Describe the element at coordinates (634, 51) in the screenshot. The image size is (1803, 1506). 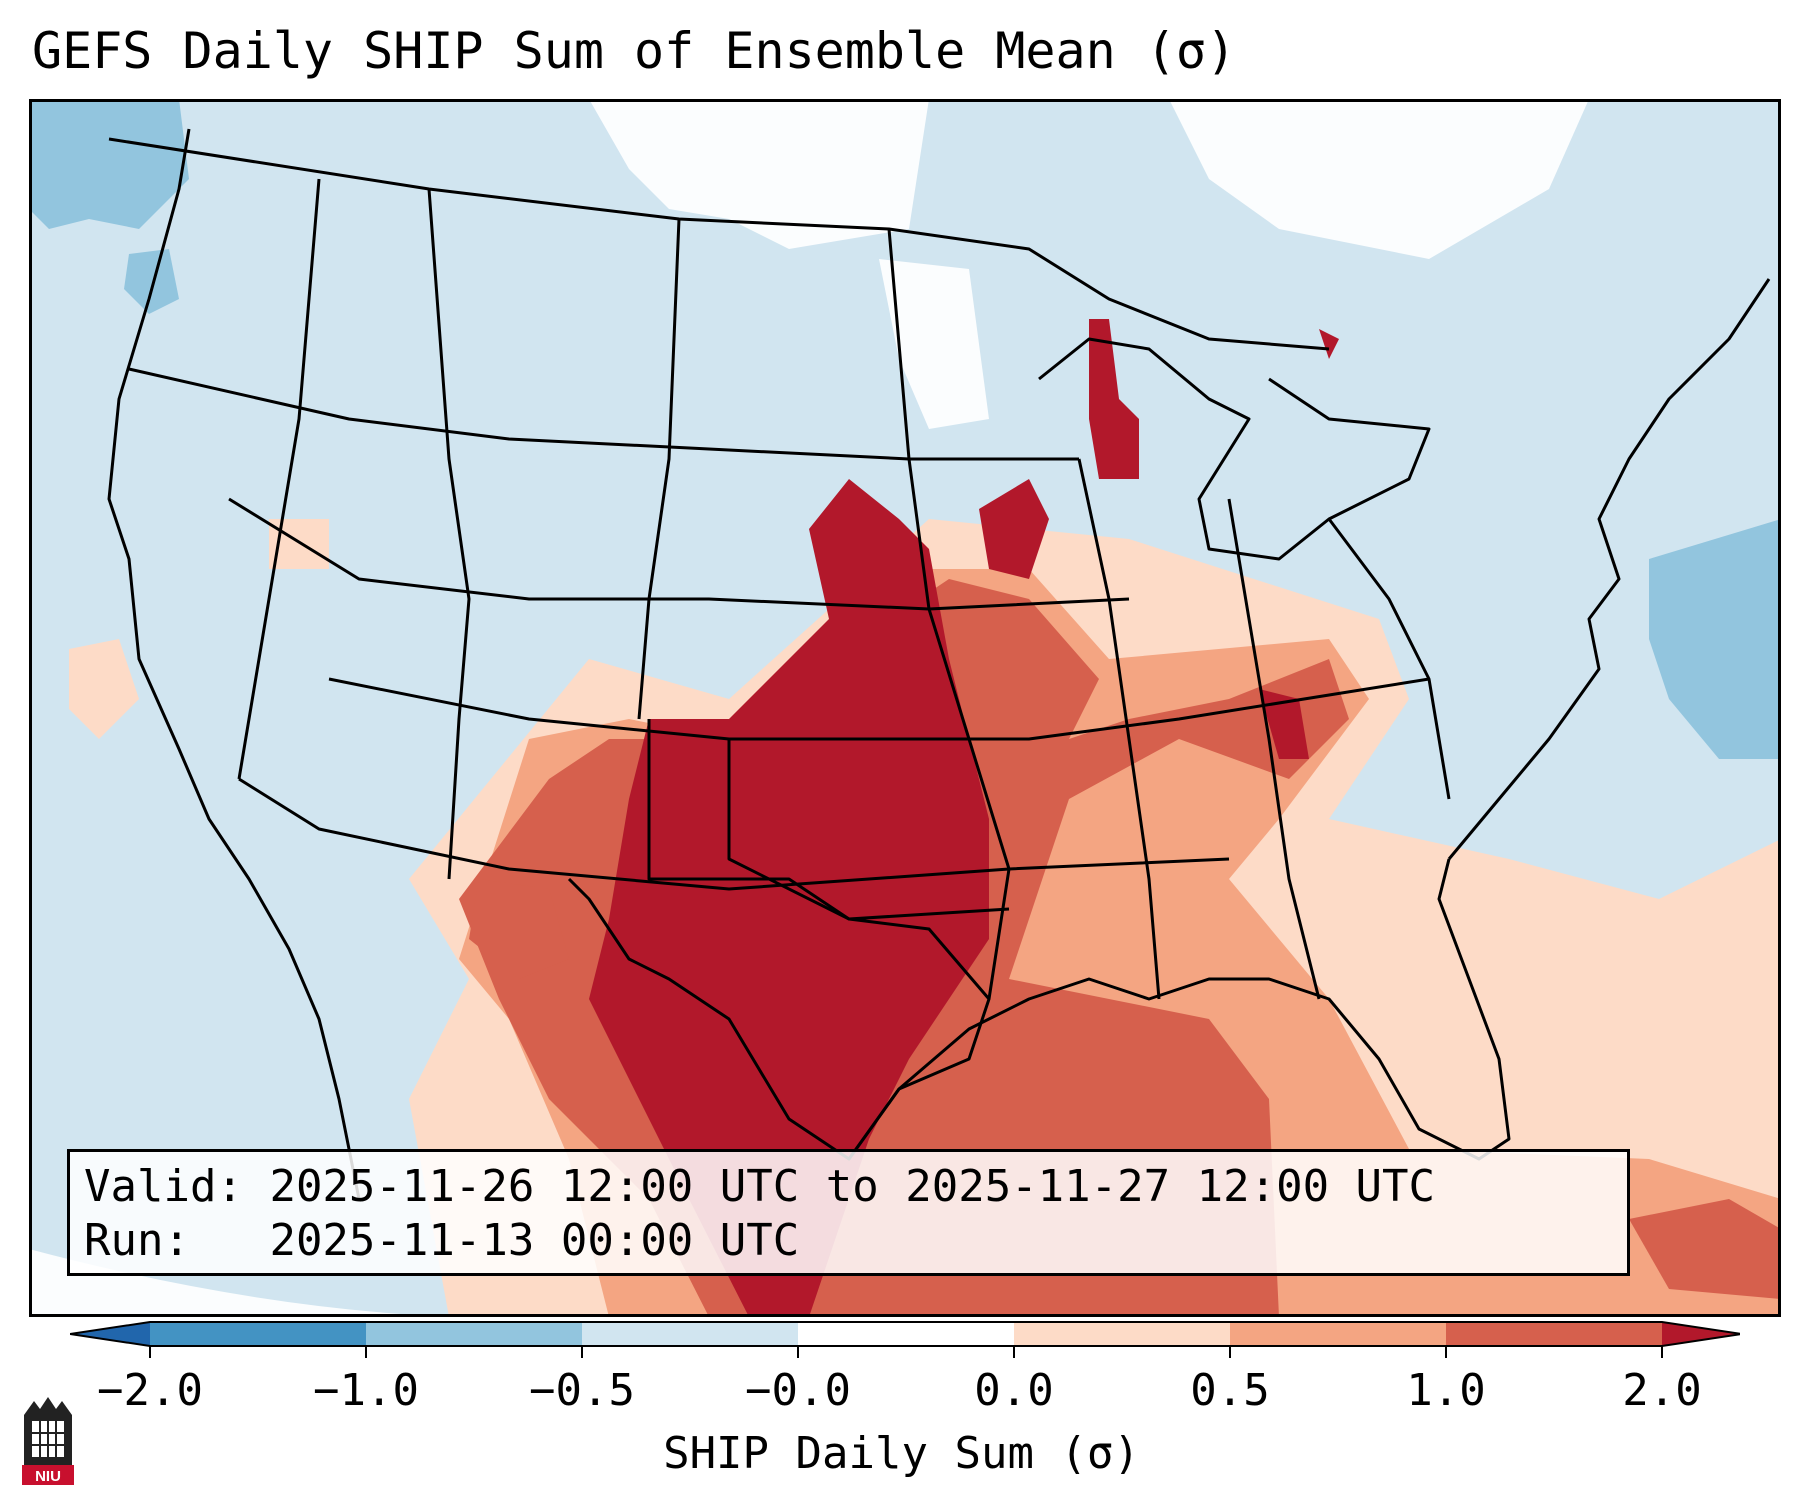
I see `map-title: GEFS Daily SHIP Sum of Ensemble Mean (σ)` at that location.